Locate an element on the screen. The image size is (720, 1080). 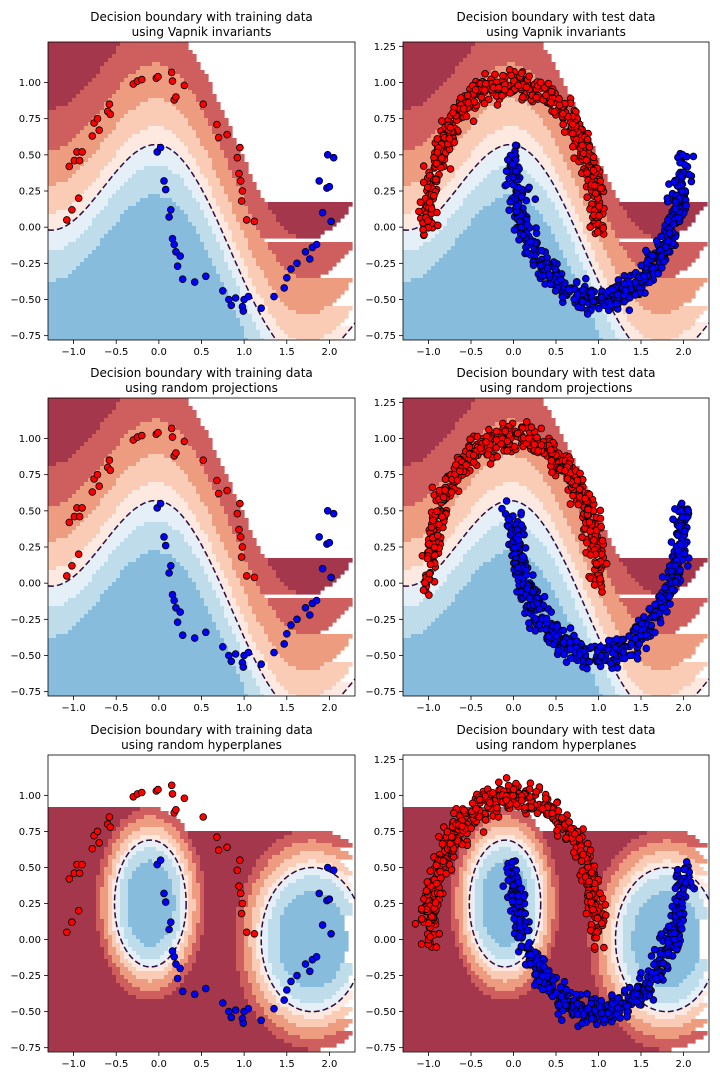
contour-fill is located at coordinates (200, 547).